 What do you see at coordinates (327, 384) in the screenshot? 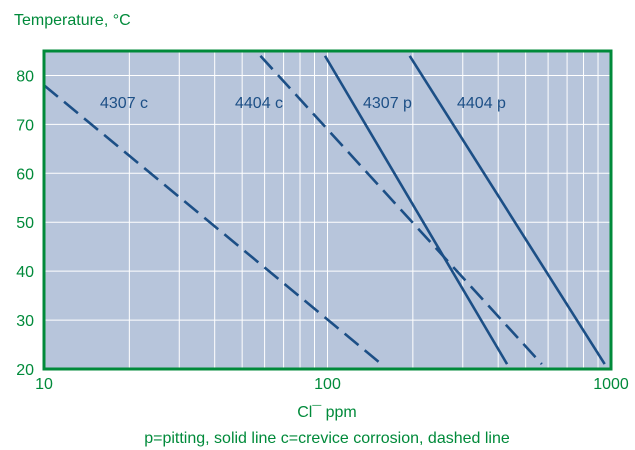
I see `x-tick-label: 100` at bounding box center [327, 384].